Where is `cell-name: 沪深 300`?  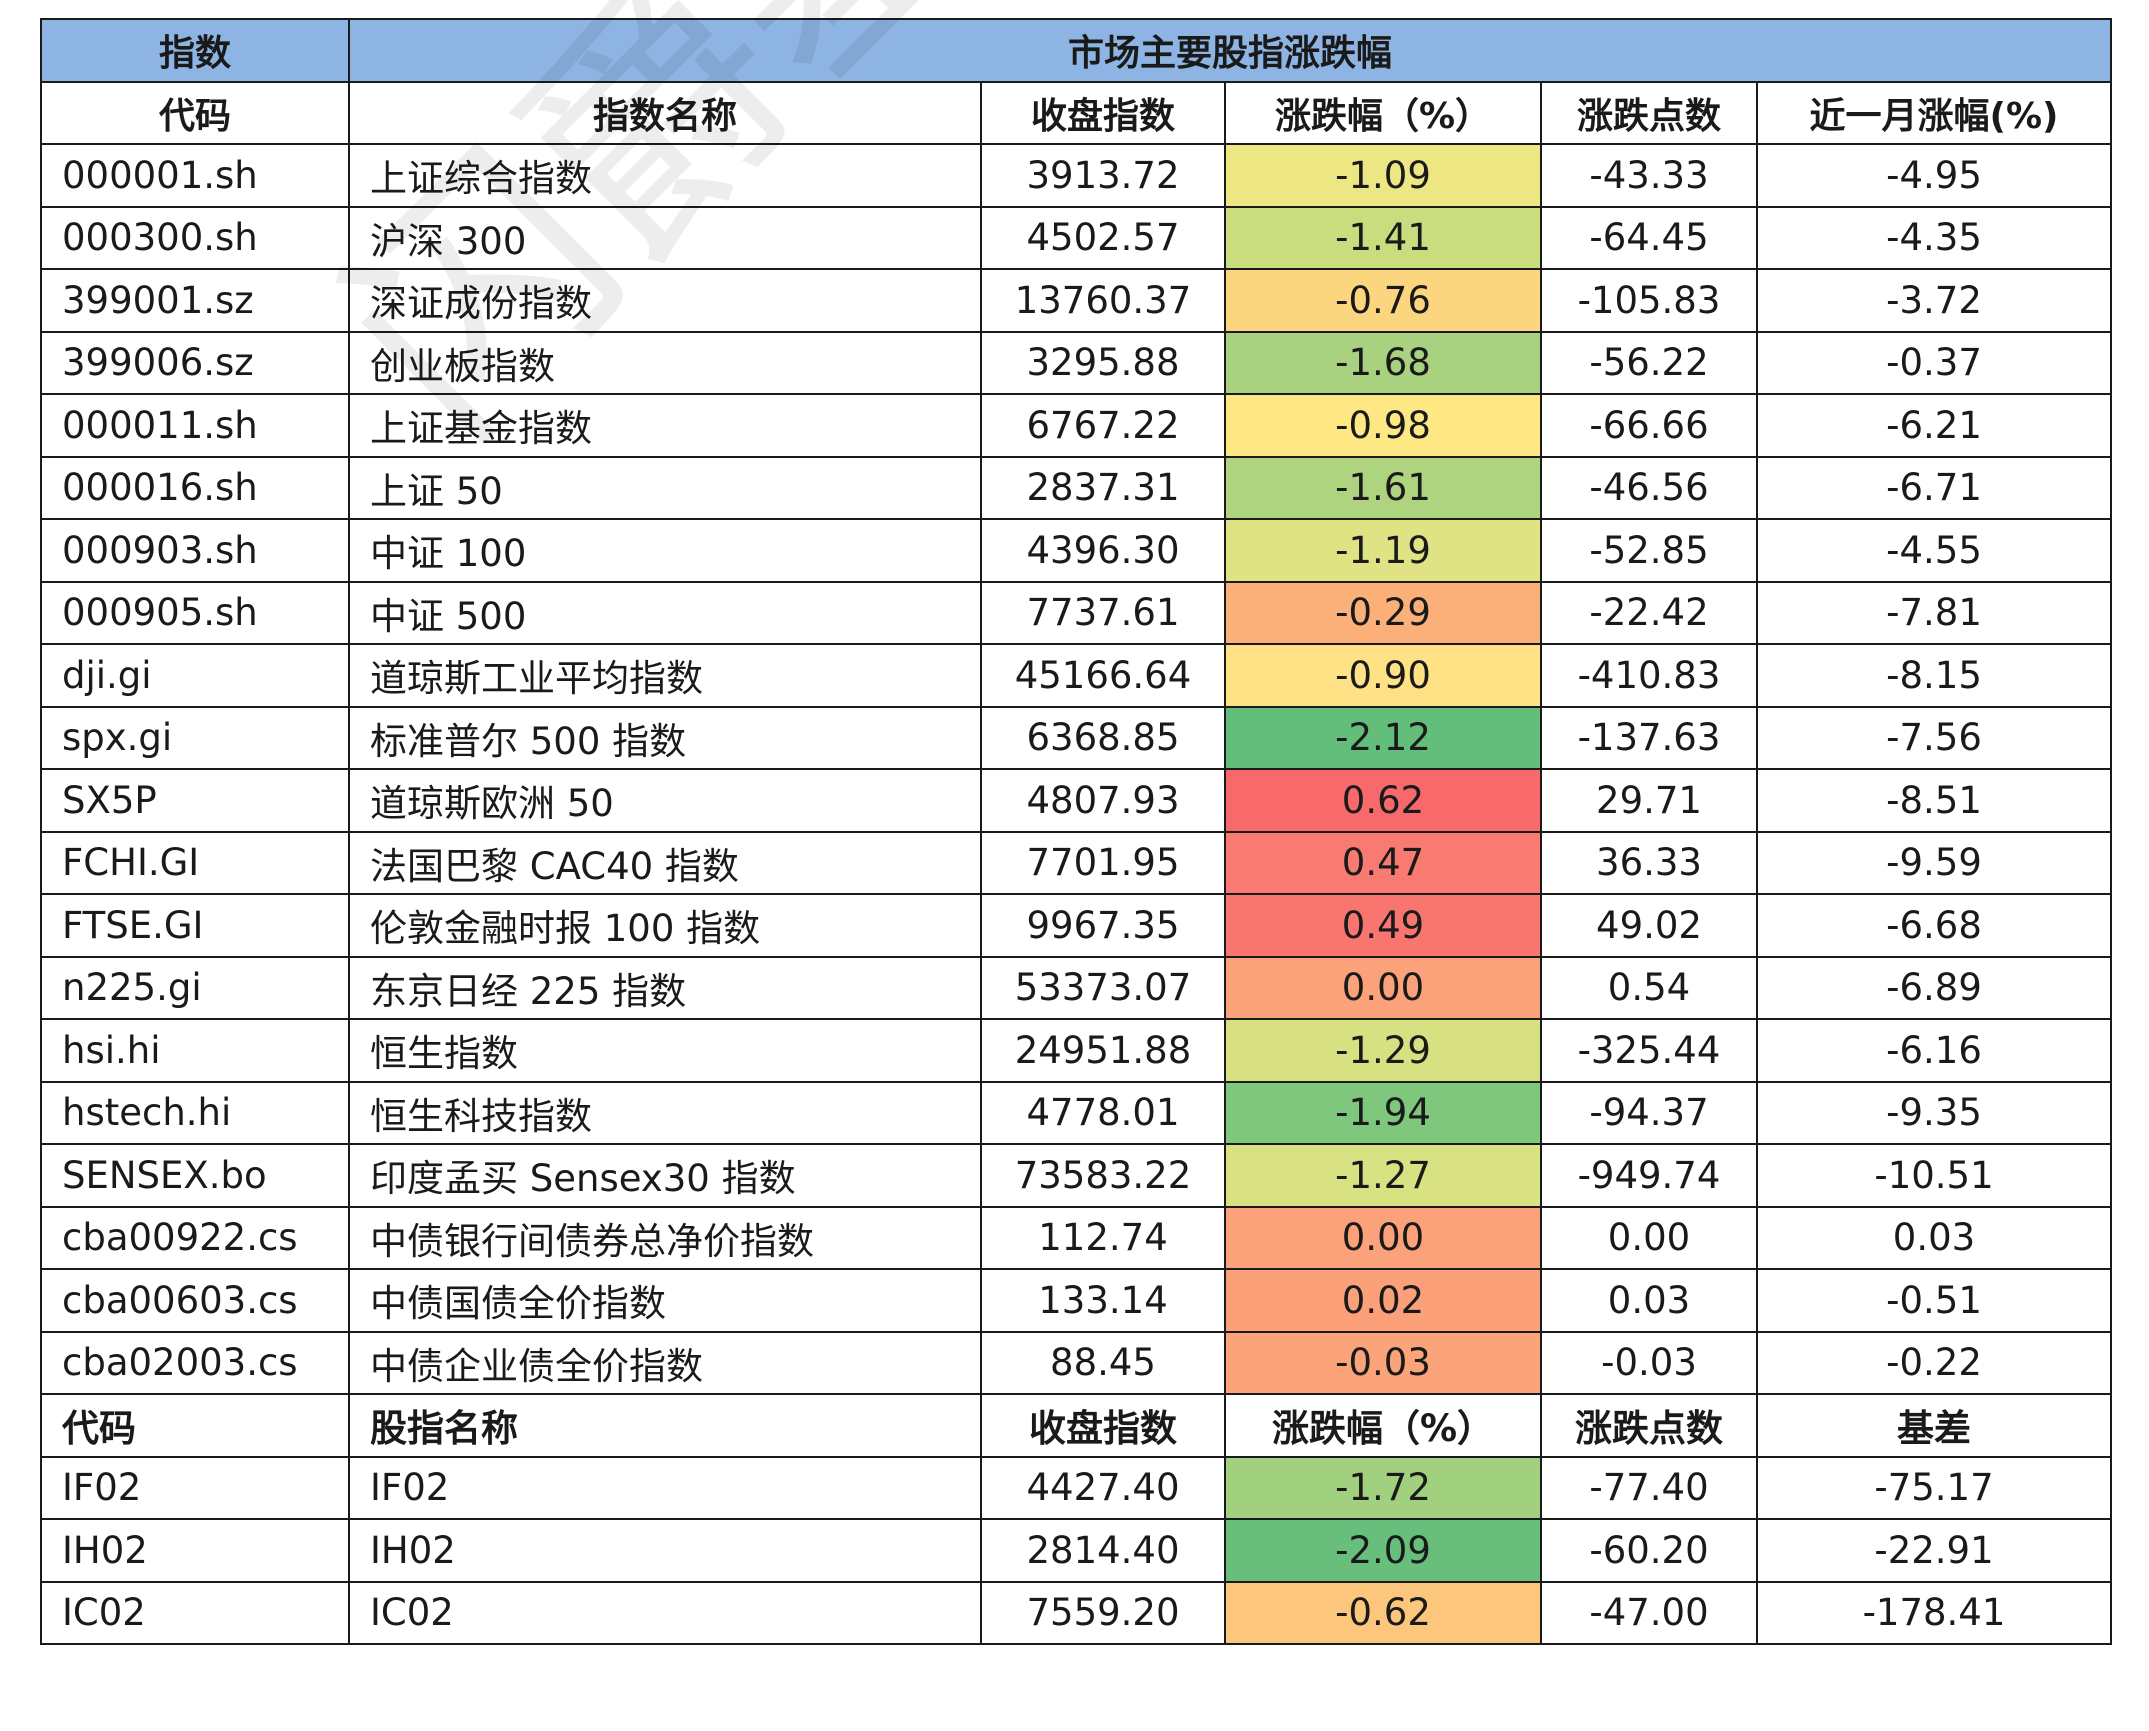 cell-name: 沪深 300 is located at coordinates (665, 237).